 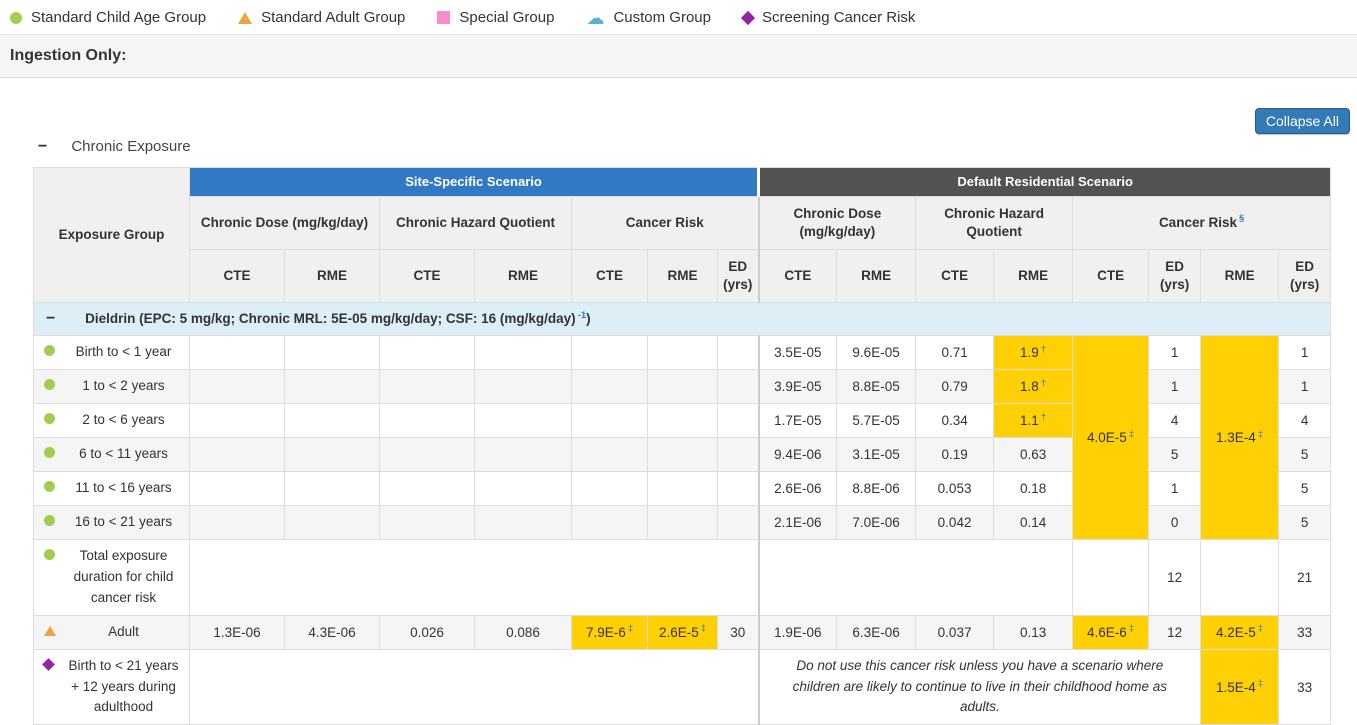 What do you see at coordinates (1305, 686) in the screenshot?
I see `value-cell: 33` at bounding box center [1305, 686].